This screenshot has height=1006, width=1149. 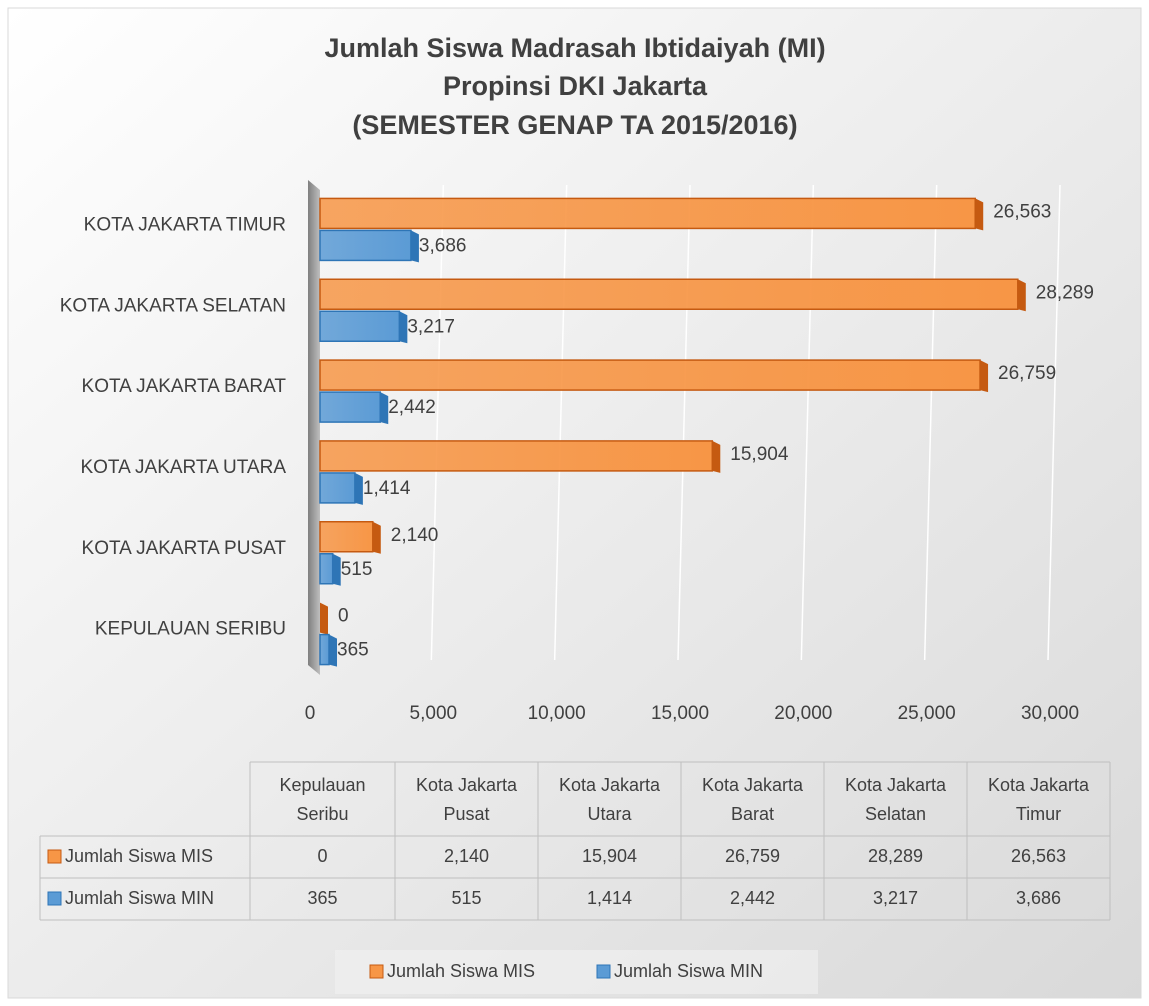 I want to click on table-cell: 28,289, so click(x=895, y=856).